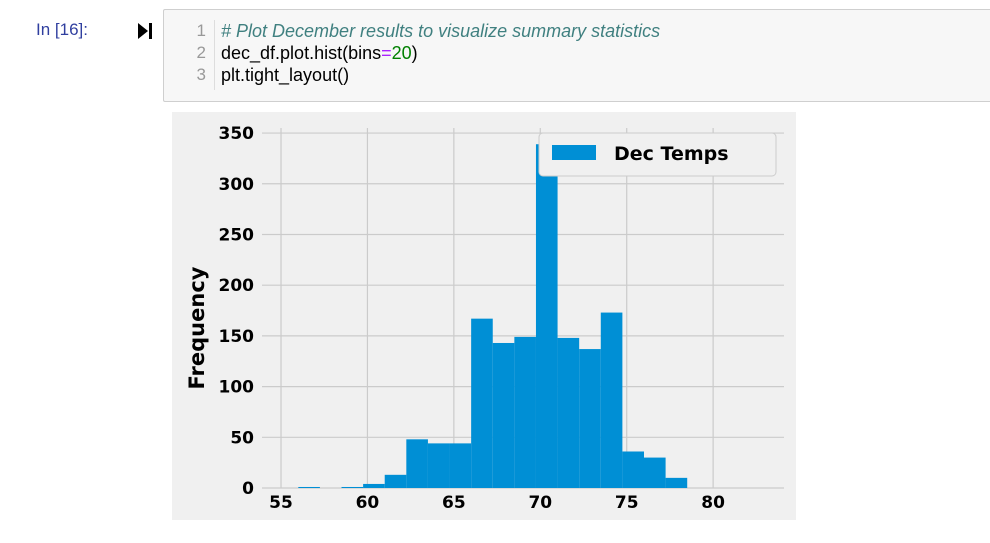 This screenshot has height=543, width=990. What do you see at coordinates (145, 31) in the screenshot?
I see `step-forward-icon` at bounding box center [145, 31].